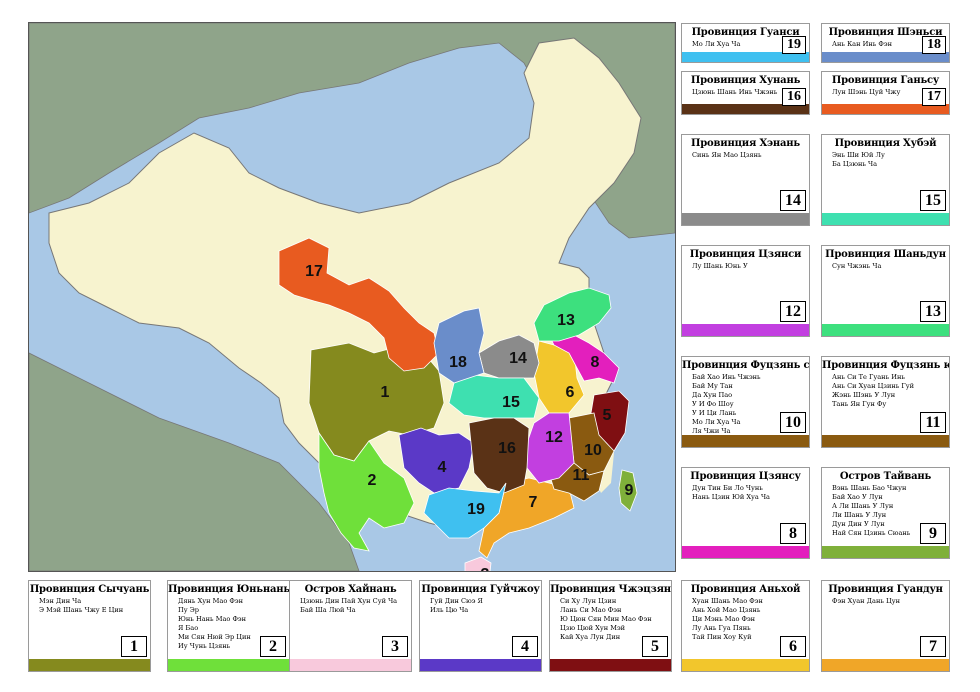 This screenshot has height=692, width=980. Describe the element at coordinates (885, 180) in the screenshot. I see `legend-card-15: Провинция Хубэй Энь Ши Юй Лу Ба Цзюнь Ча 15` at that location.